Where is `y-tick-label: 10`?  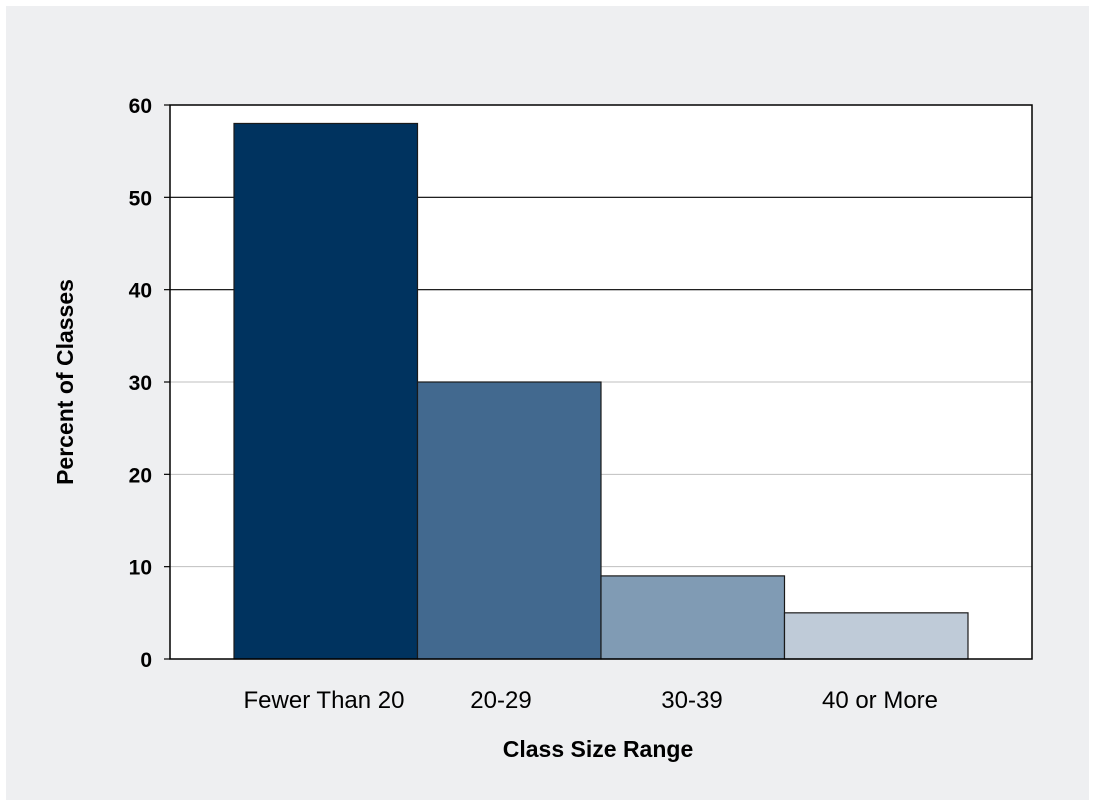 y-tick-label: 10 is located at coordinates (140, 568).